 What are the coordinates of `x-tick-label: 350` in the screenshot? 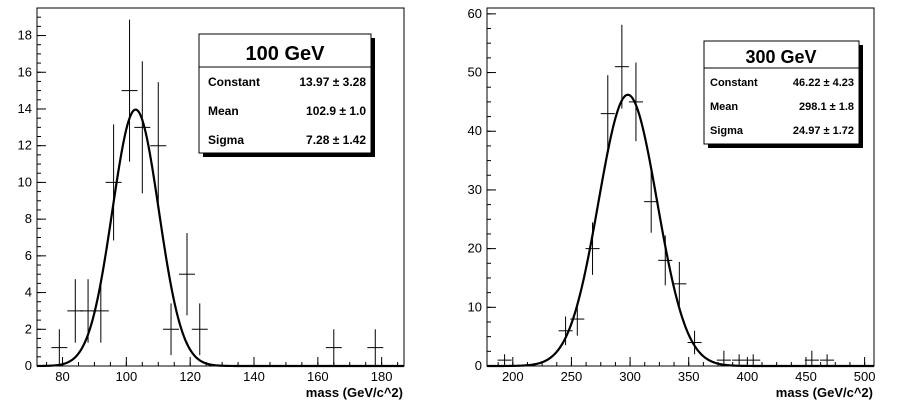 It's located at (689, 376).